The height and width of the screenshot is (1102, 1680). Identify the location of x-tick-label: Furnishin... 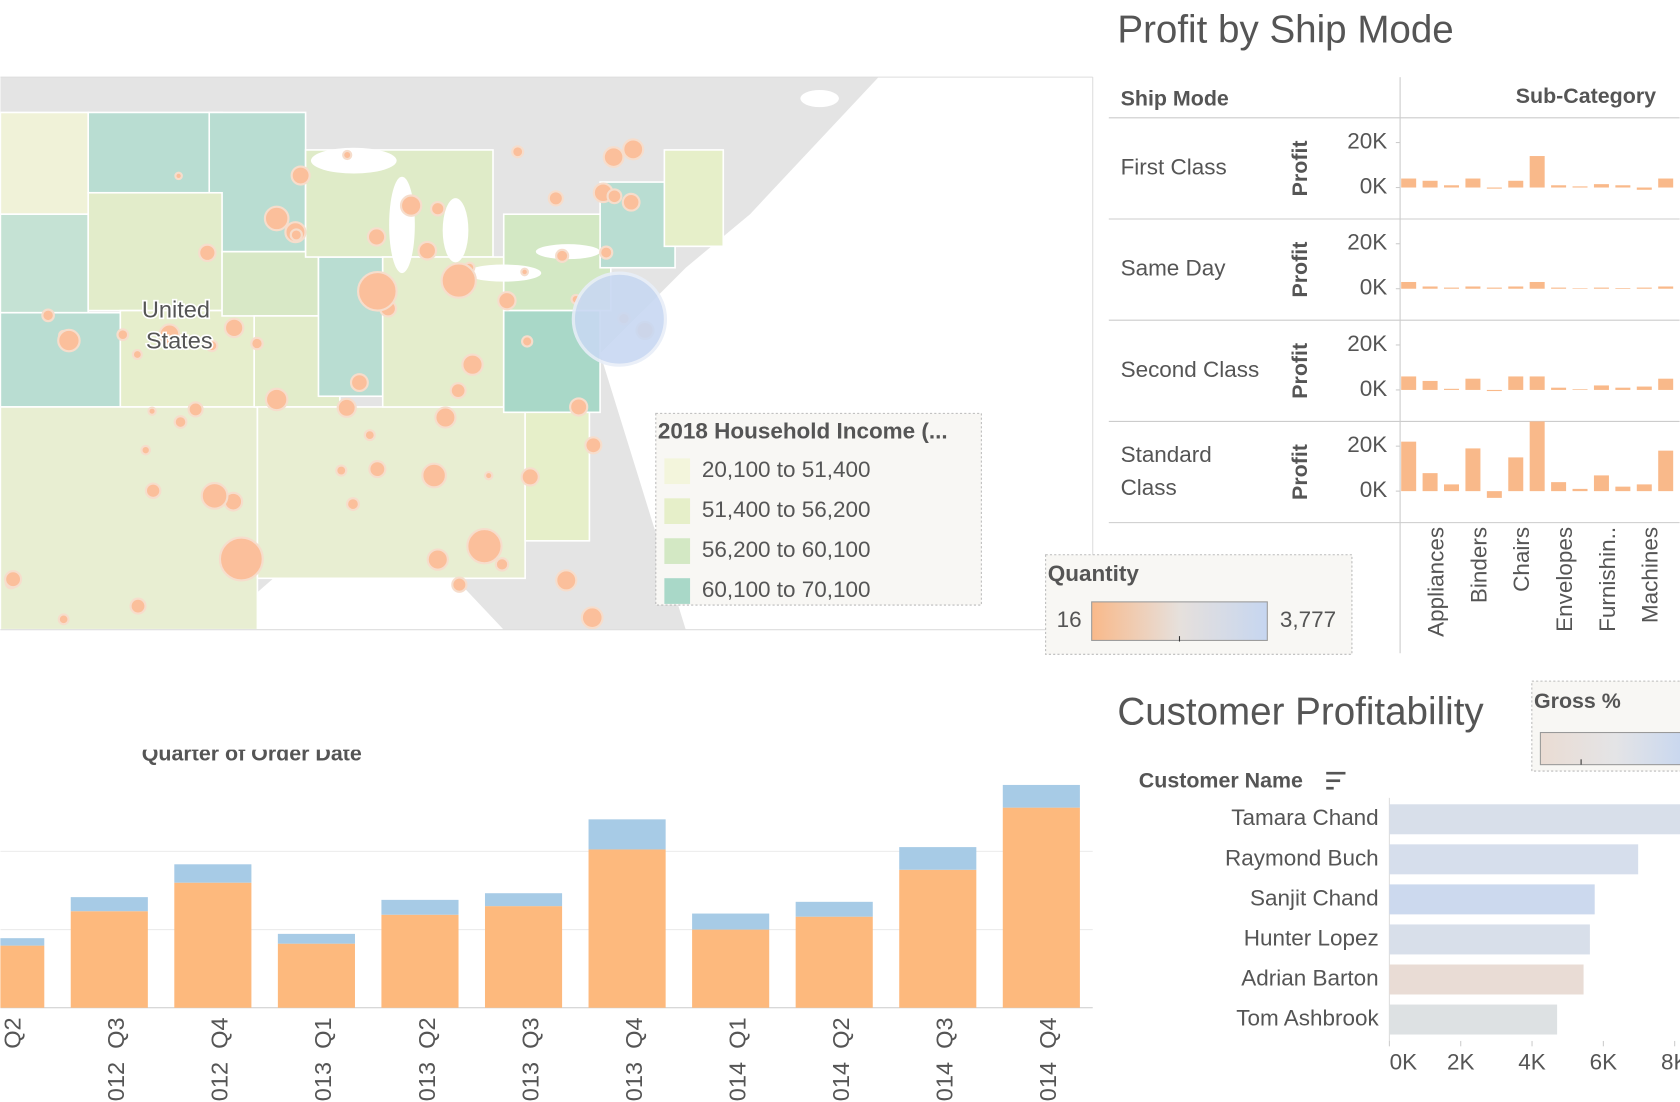
(1607, 579).